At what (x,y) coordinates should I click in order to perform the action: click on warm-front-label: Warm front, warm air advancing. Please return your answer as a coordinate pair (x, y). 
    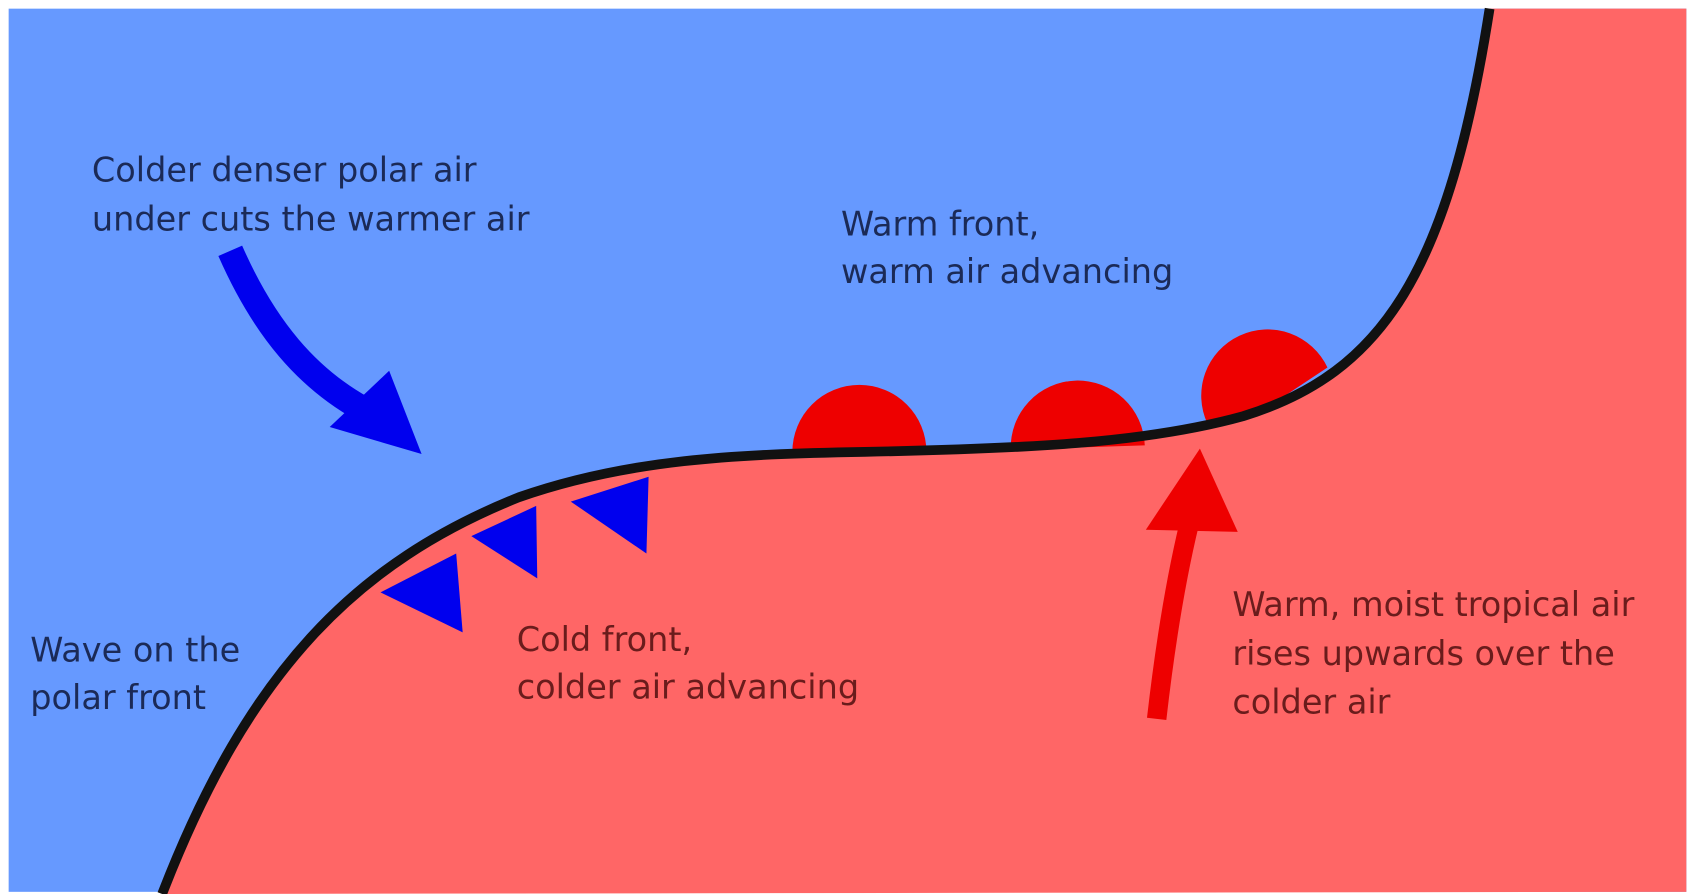
    Looking at the image, I should click on (1007, 248).